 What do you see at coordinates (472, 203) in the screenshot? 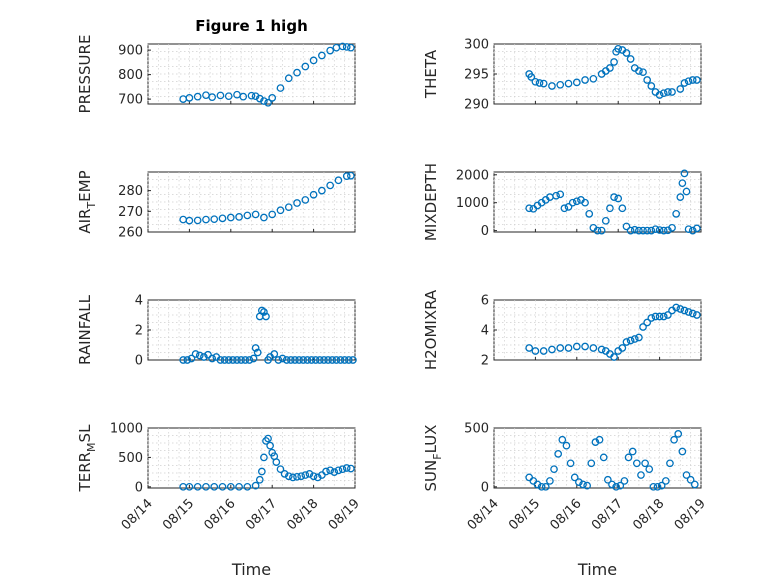
I see `y-tick-label: 1000` at bounding box center [472, 203].